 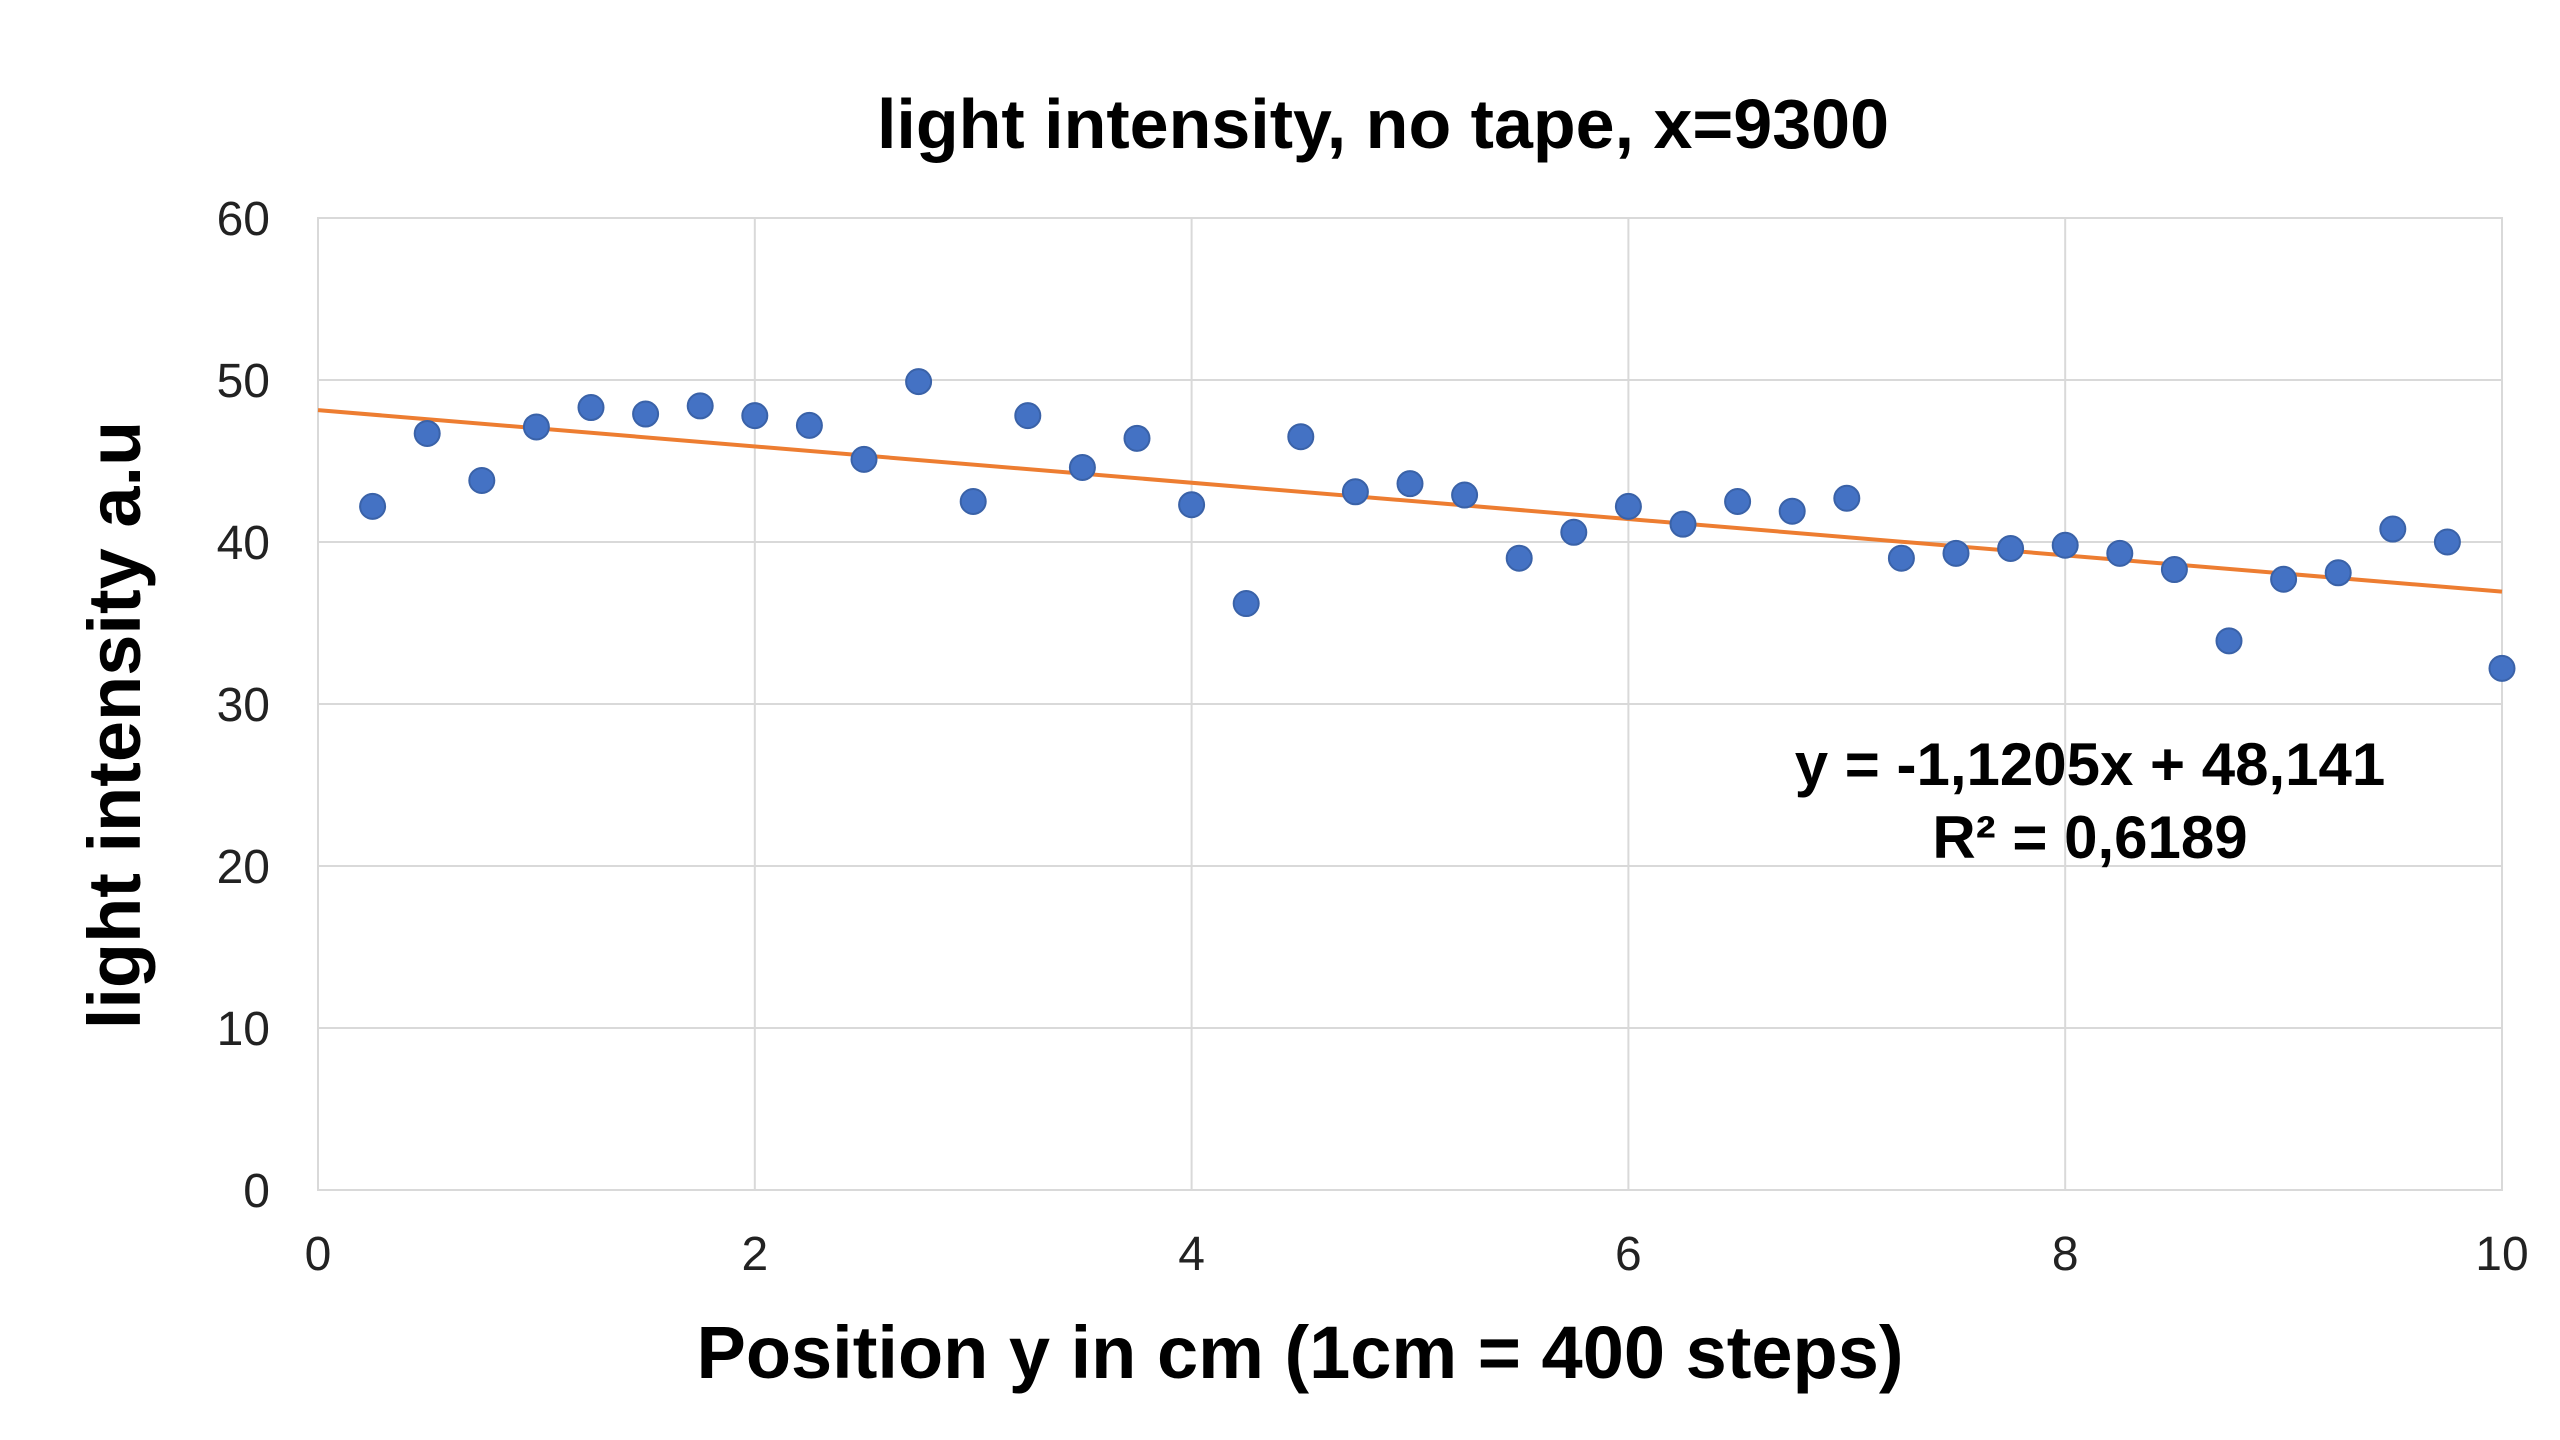 What do you see at coordinates (114, 725) in the screenshot?
I see `y-axis-title: light intensity a.u` at bounding box center [114, 725].